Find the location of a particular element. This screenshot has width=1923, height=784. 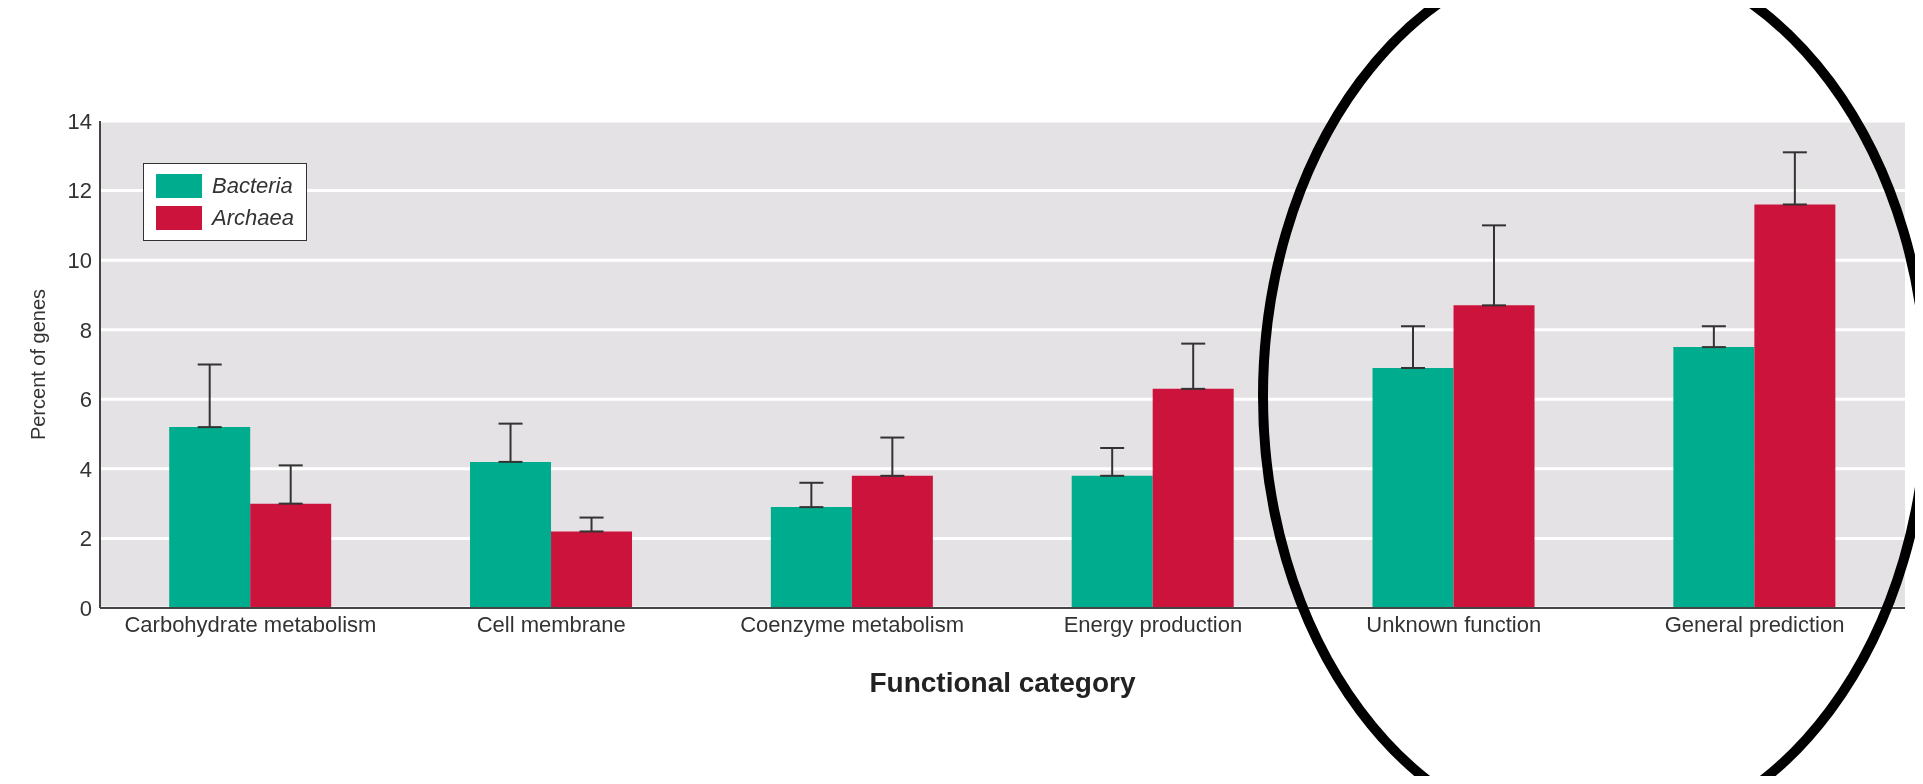

x-tick-label: Unknown function is located at coordinates (1454, 624).